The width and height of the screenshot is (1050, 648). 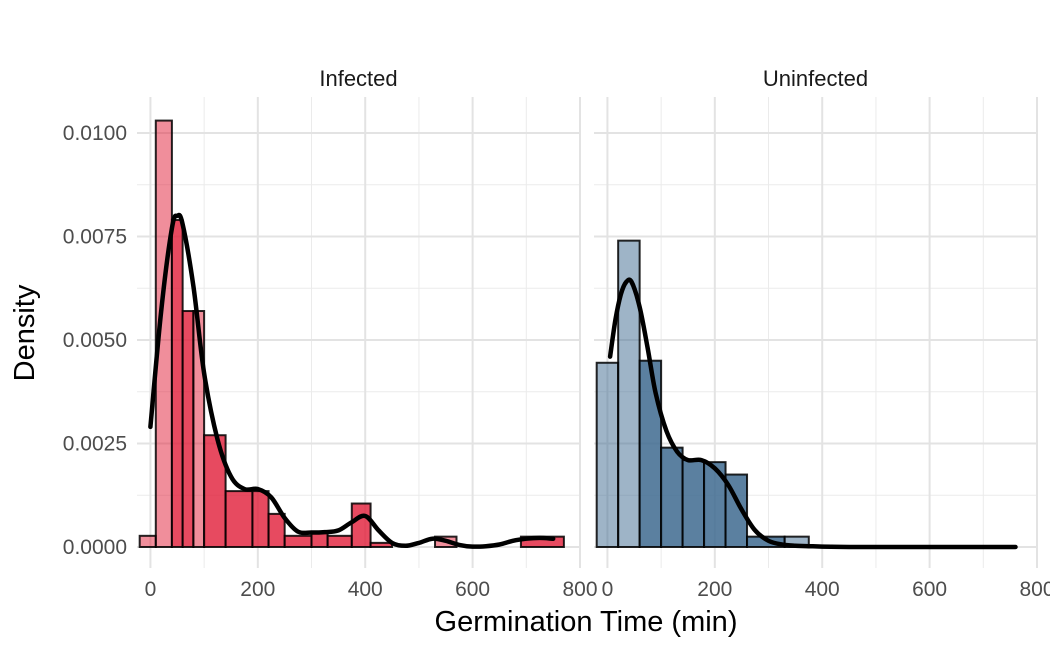 What do you see at coordinates (702, 394) in the screenshot?
I see `histogram-bars` at bounding box center [702, 394].